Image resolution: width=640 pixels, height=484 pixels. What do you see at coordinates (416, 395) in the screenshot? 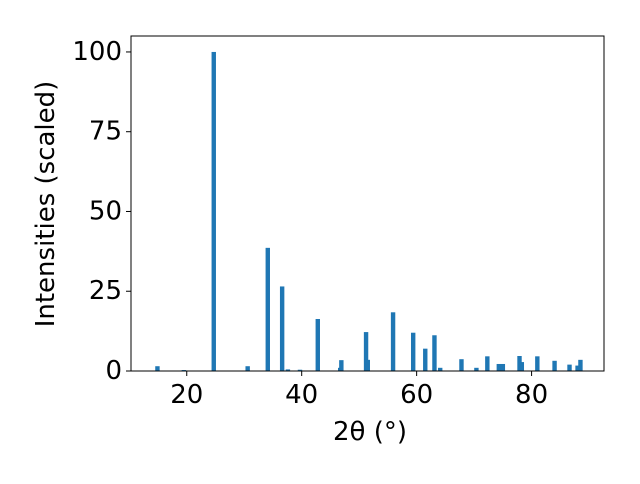
I see `x-tick-label: 60` at bounding box center [416, 395].